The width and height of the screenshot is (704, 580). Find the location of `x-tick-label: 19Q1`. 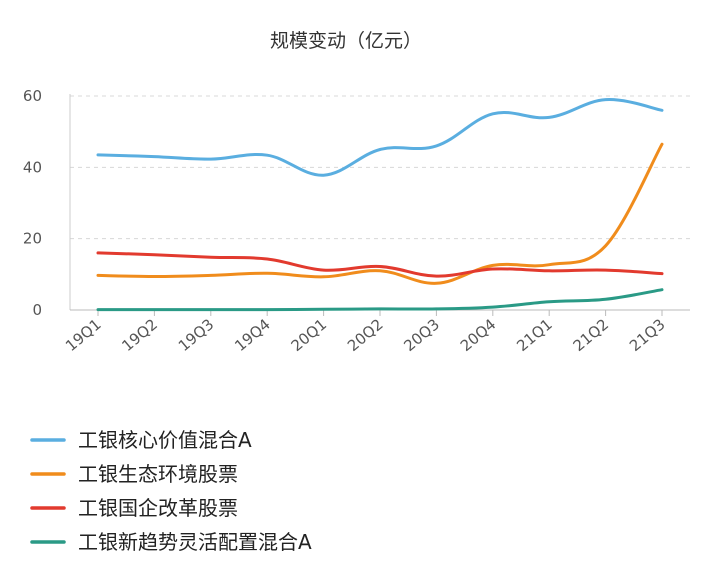

x-tick-label: 19Q1 is located at coordinates (83, 335).